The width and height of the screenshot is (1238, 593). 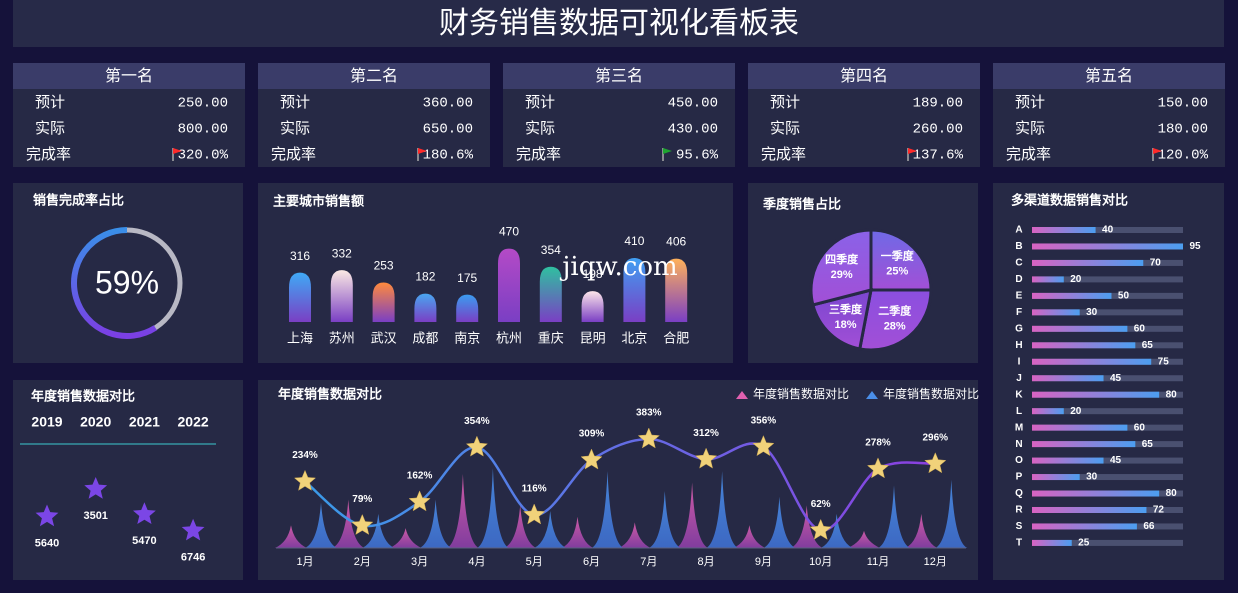 I want to click on slice-name: 四季度, so click(x=842, y=259).